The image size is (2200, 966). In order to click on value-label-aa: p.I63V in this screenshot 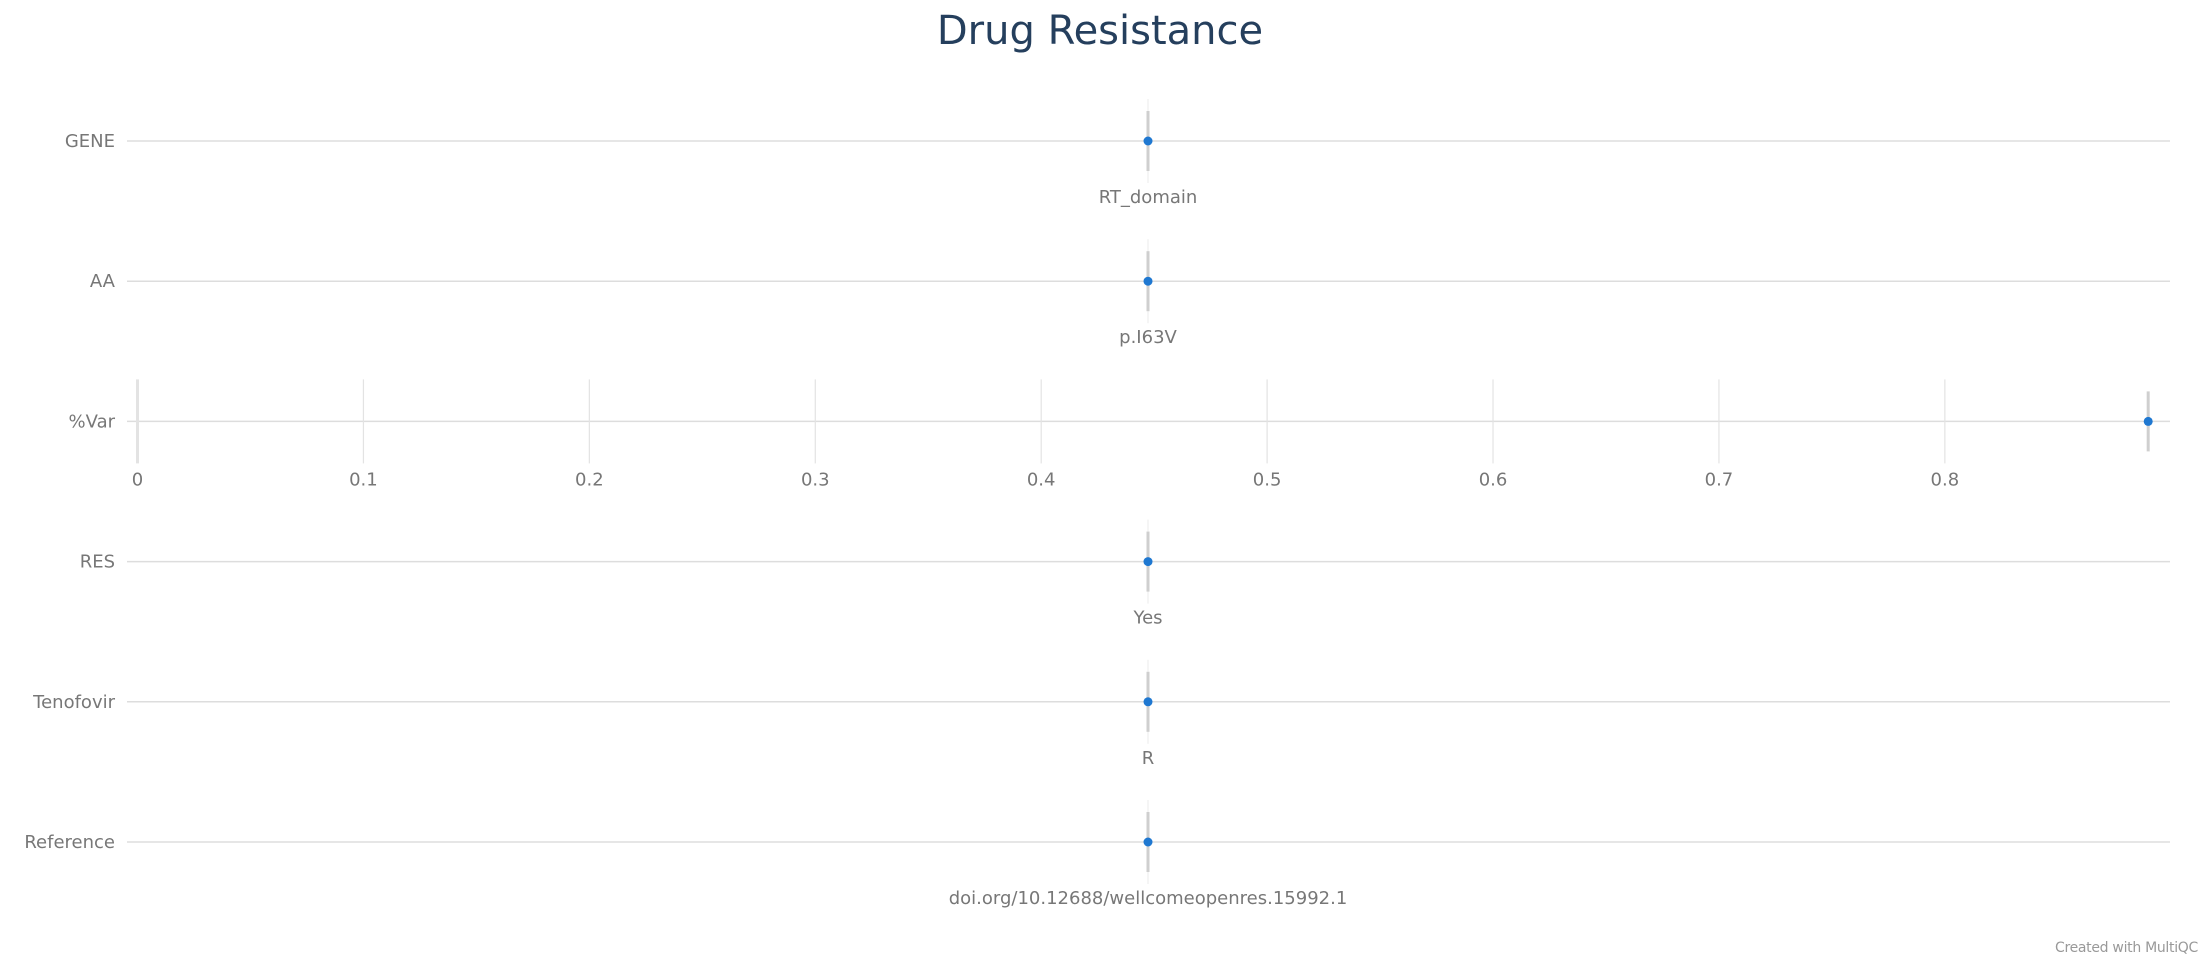, I will do `click(1148, 337)`.